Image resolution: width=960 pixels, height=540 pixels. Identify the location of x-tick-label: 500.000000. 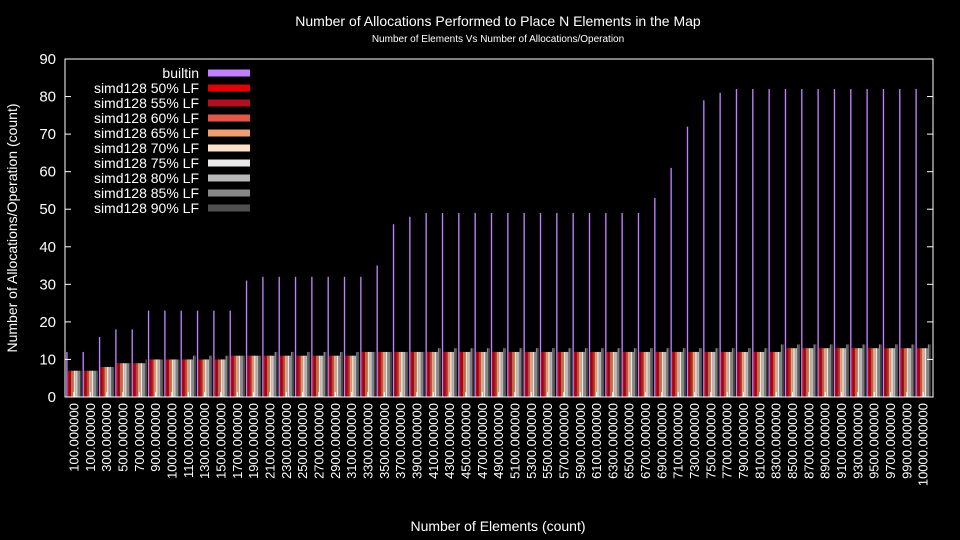
(122, 437).